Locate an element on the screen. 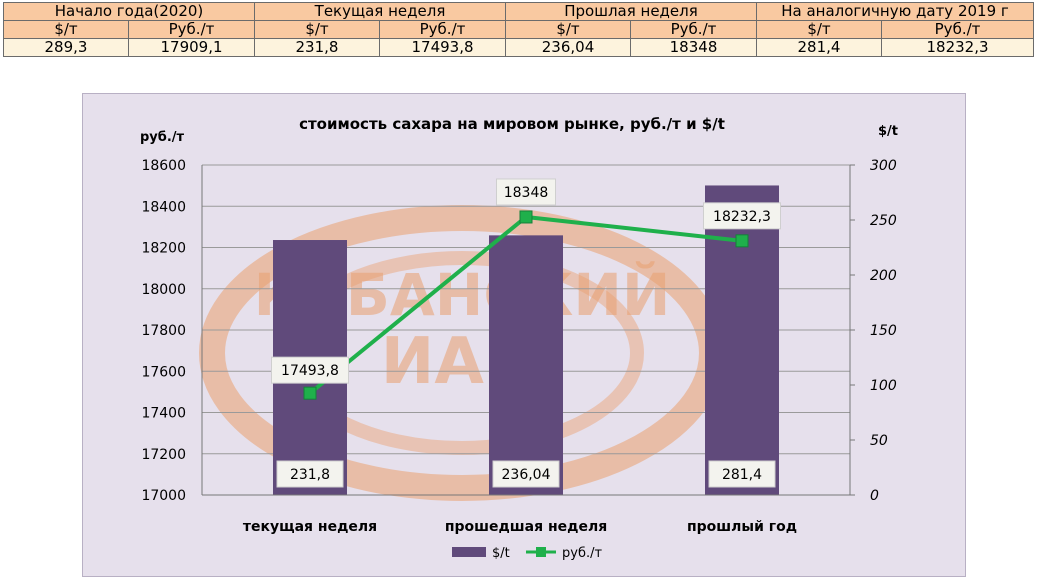 The height and width of the screenshot is (578, 1049). value-cell: 18348 is located at coordinates (693, 47).